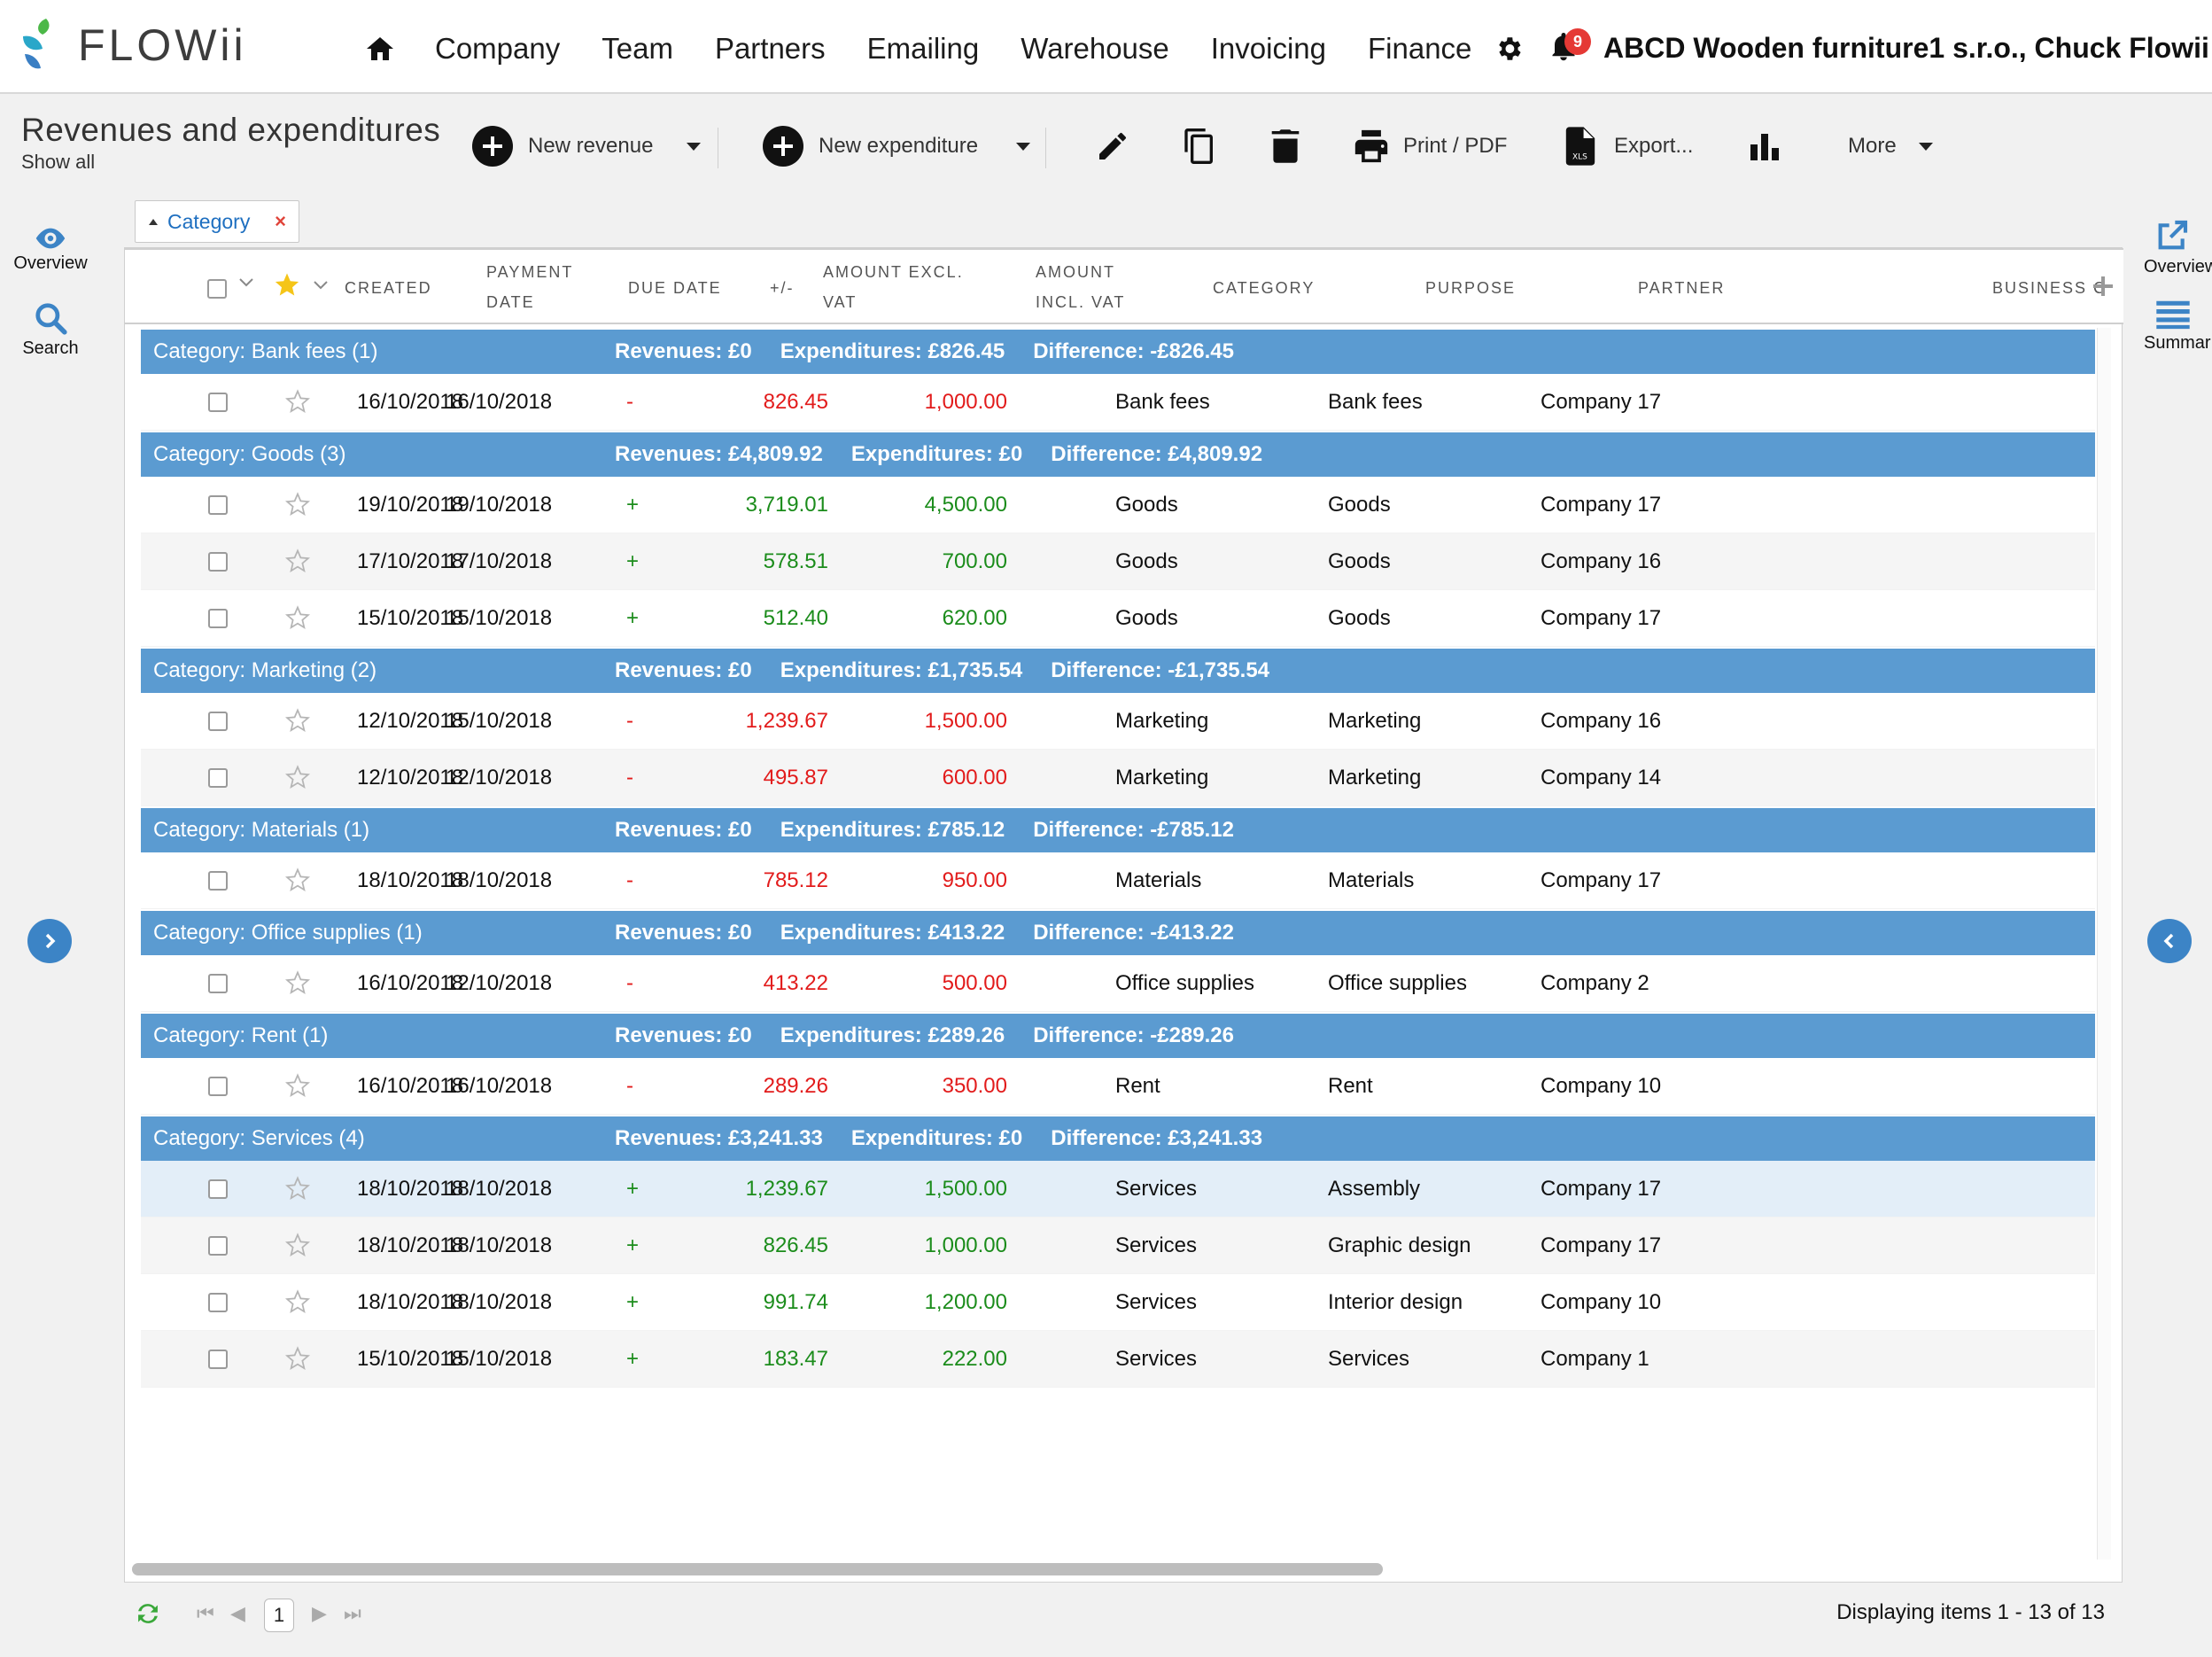 The image size is (2212, 1657). I want to click on col-business-case: BUSINESS C, so click(2049, 288).